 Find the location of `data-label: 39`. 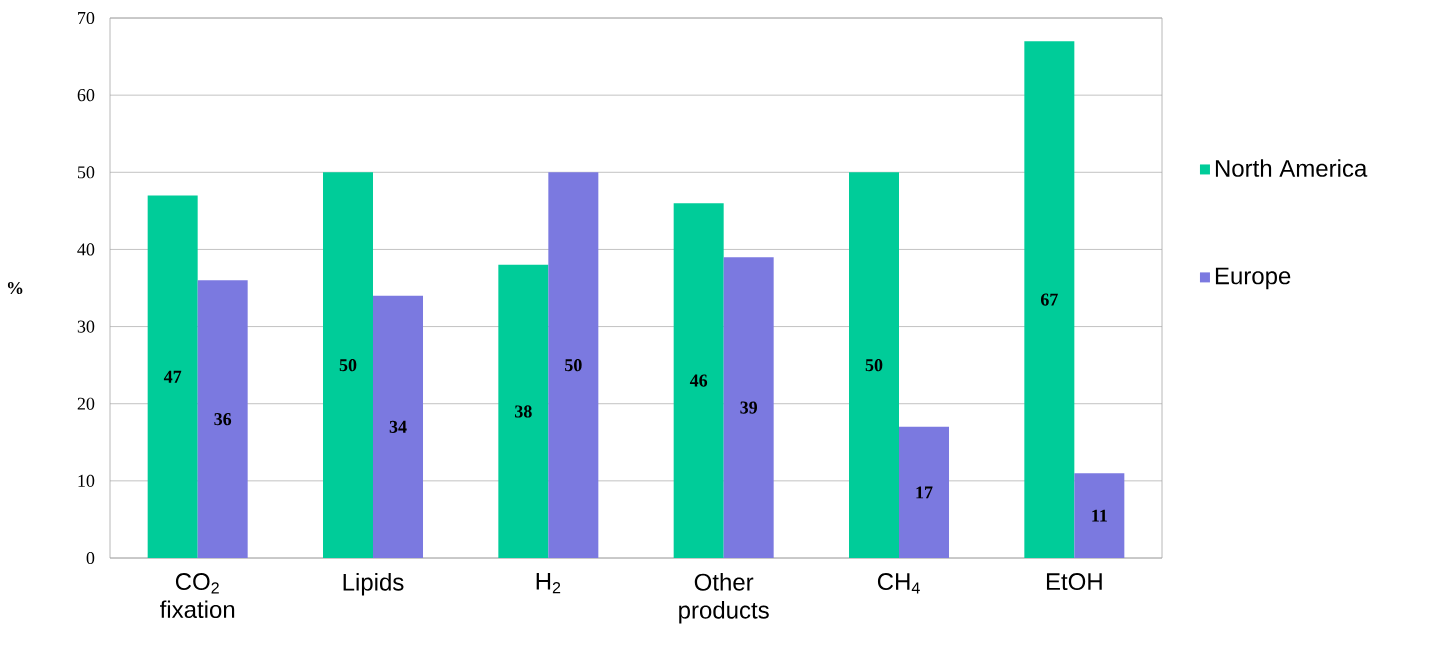

data-label: 39 is located at coordinates (749, 407).